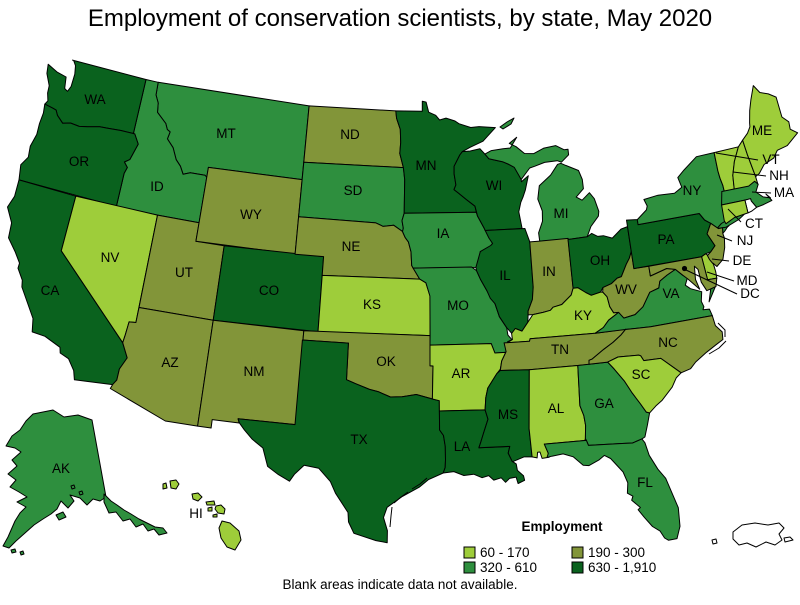  Describe the element at coordinates (505, 552) in the screenshot. I see `svg-text: 60 - 170` at that location.